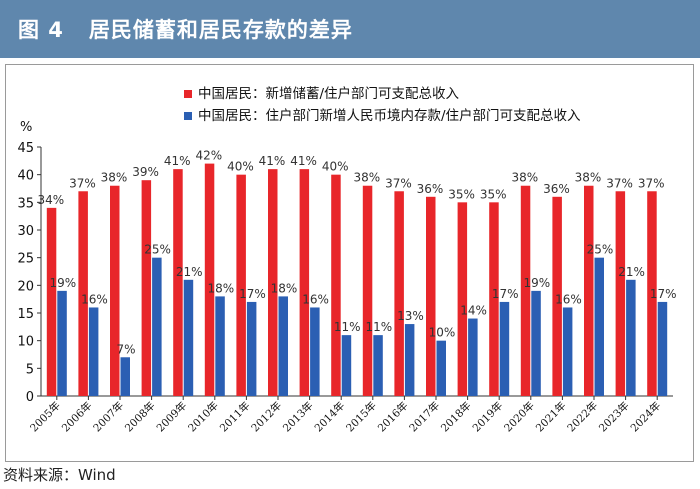 Image resolution: width=700 pixels, height=489 pixels. Describe the element at coordinates (347, 327) in the screenshot. I see `data-label-s2-2014年: 11%` at that location.